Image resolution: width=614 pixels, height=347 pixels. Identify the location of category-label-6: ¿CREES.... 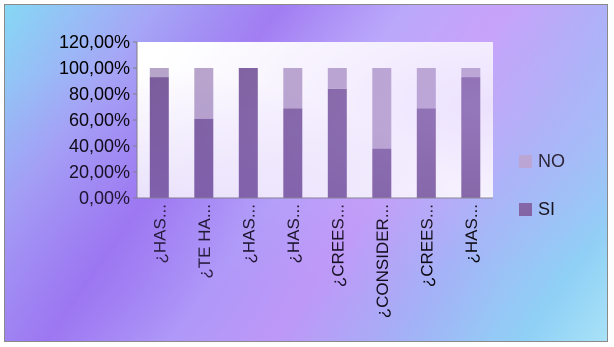
(426, 245).